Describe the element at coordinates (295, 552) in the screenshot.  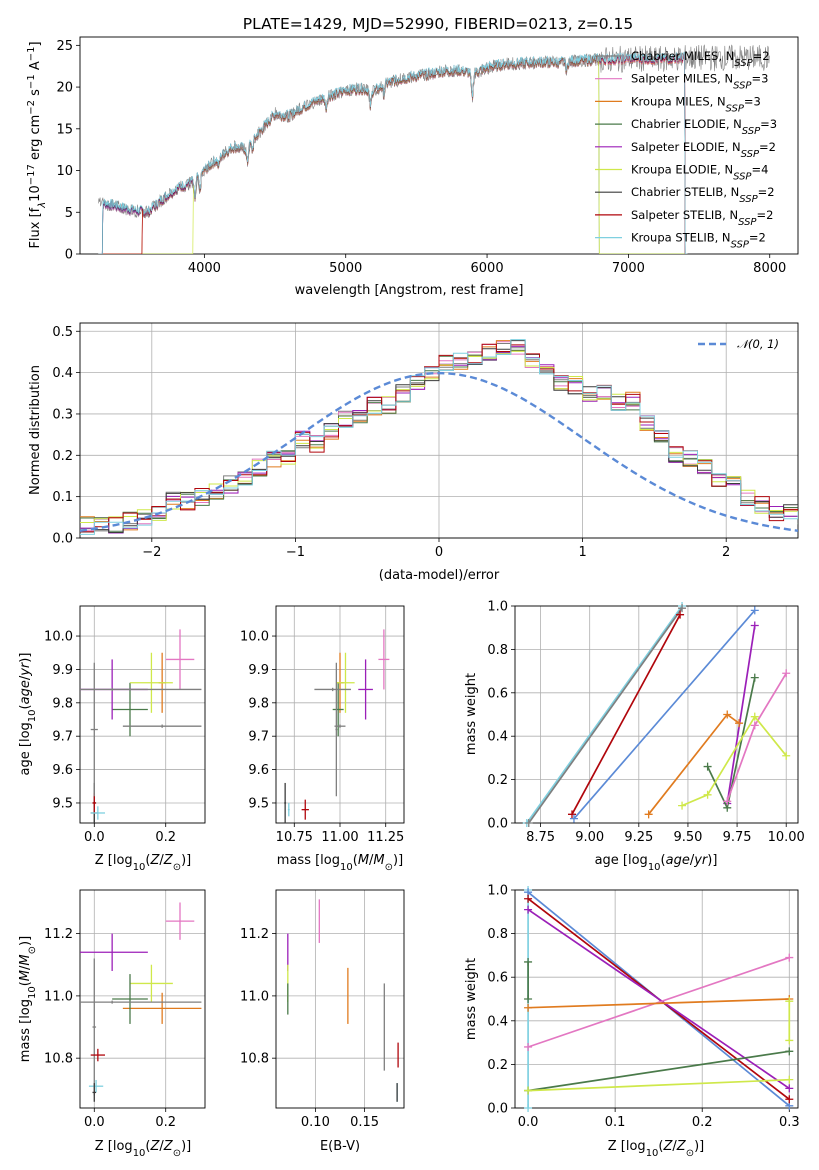
I see `x-tick-label: −1` at that location.